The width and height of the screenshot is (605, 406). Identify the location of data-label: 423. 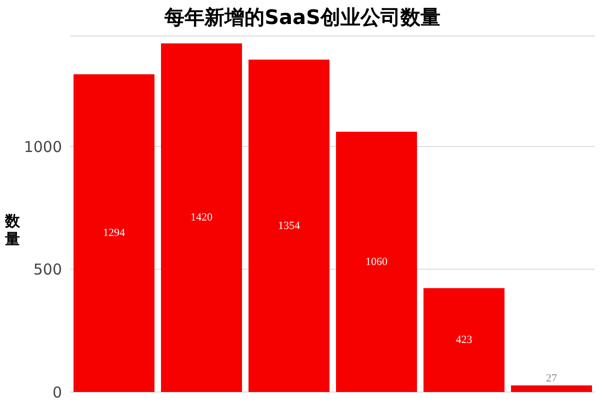
(464, 340).